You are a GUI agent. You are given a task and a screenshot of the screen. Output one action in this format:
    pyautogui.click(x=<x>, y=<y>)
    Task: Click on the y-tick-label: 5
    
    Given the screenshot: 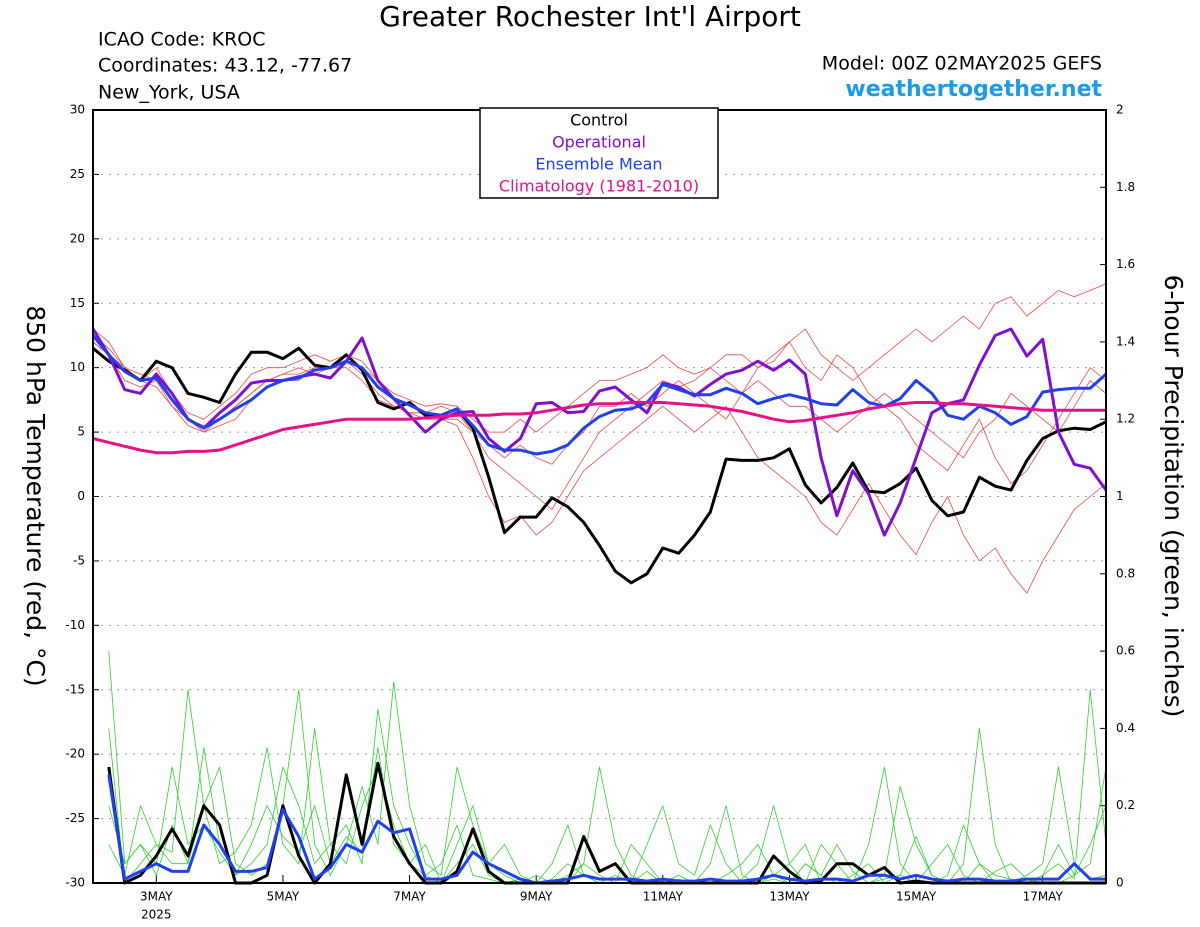 What is the action you would take?
    pyautogui.click(x=81, y=432)
    